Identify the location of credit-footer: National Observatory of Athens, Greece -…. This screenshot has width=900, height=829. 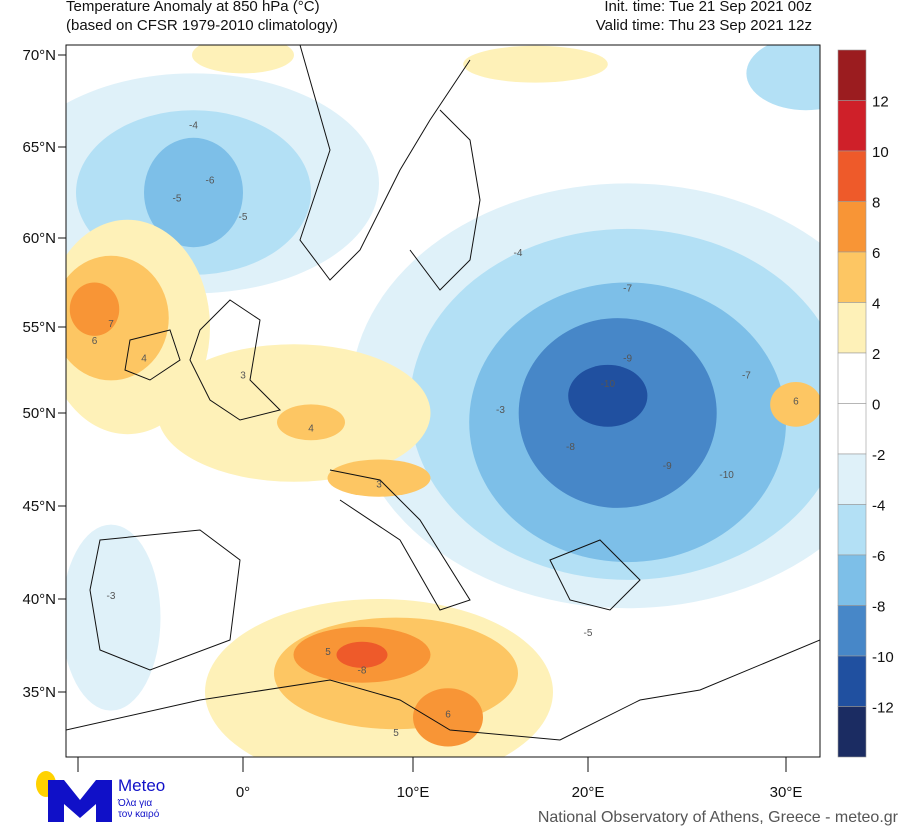
(717, 817).